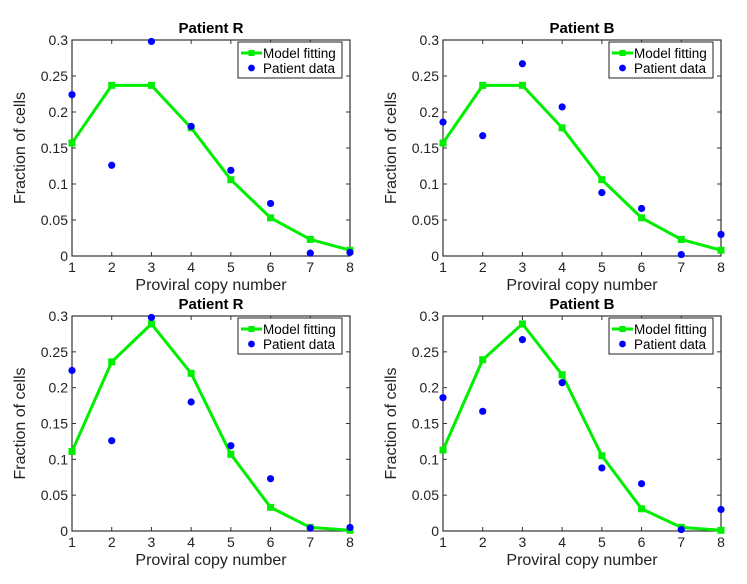  I want to click on x-tick-label: 1, so click(443, 542).